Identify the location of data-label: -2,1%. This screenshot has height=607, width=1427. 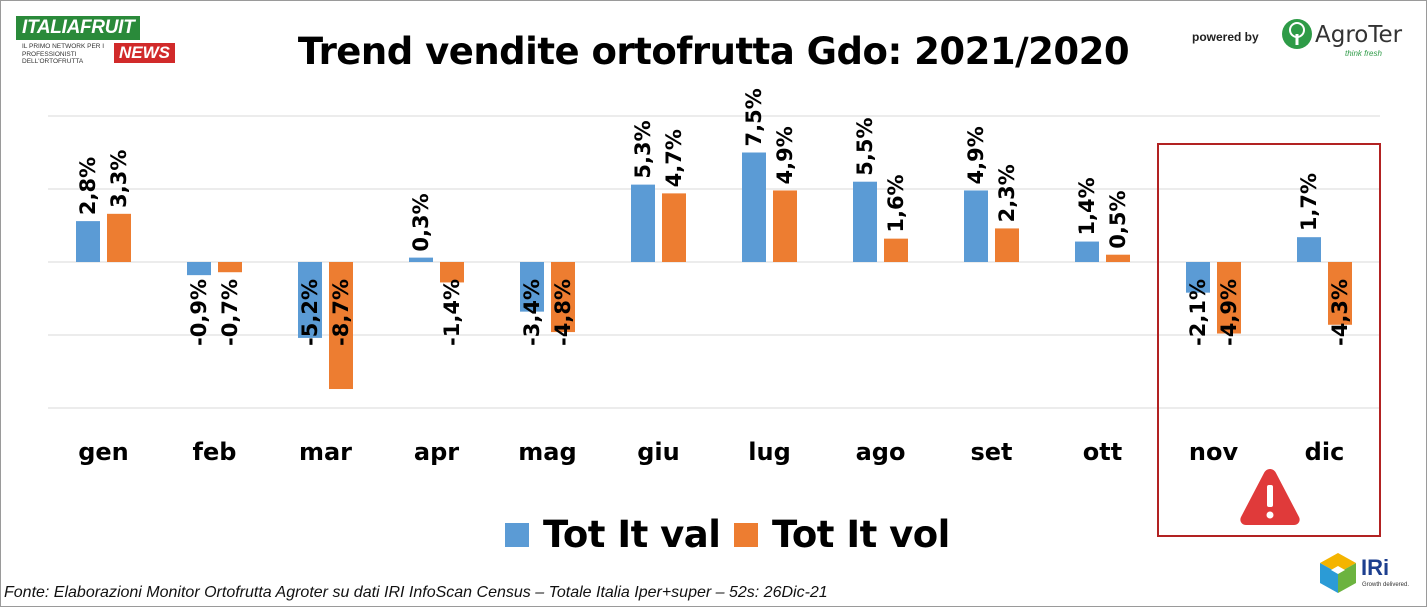
(1198, 312).